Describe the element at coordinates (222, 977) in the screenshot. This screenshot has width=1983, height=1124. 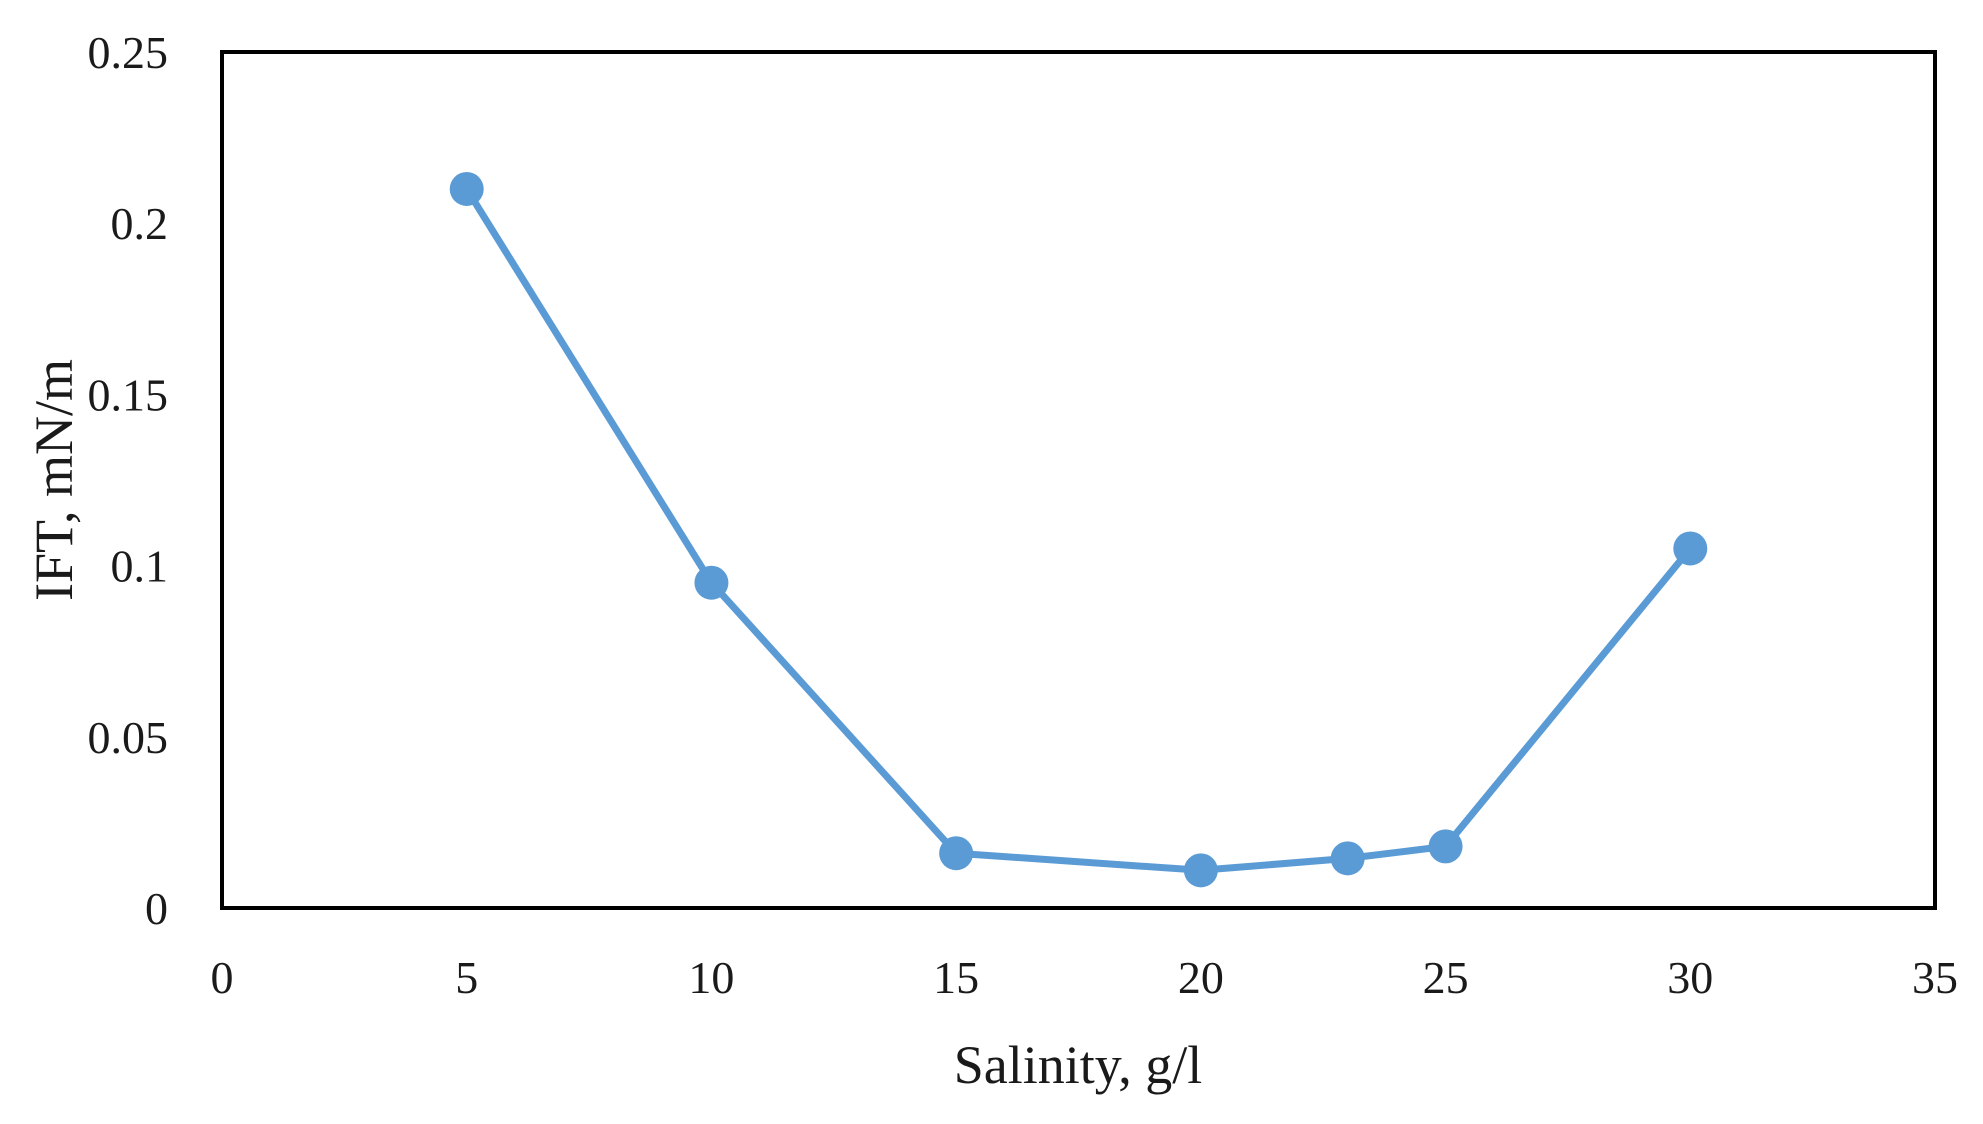
I see `x-tick-label: 0` at that location.